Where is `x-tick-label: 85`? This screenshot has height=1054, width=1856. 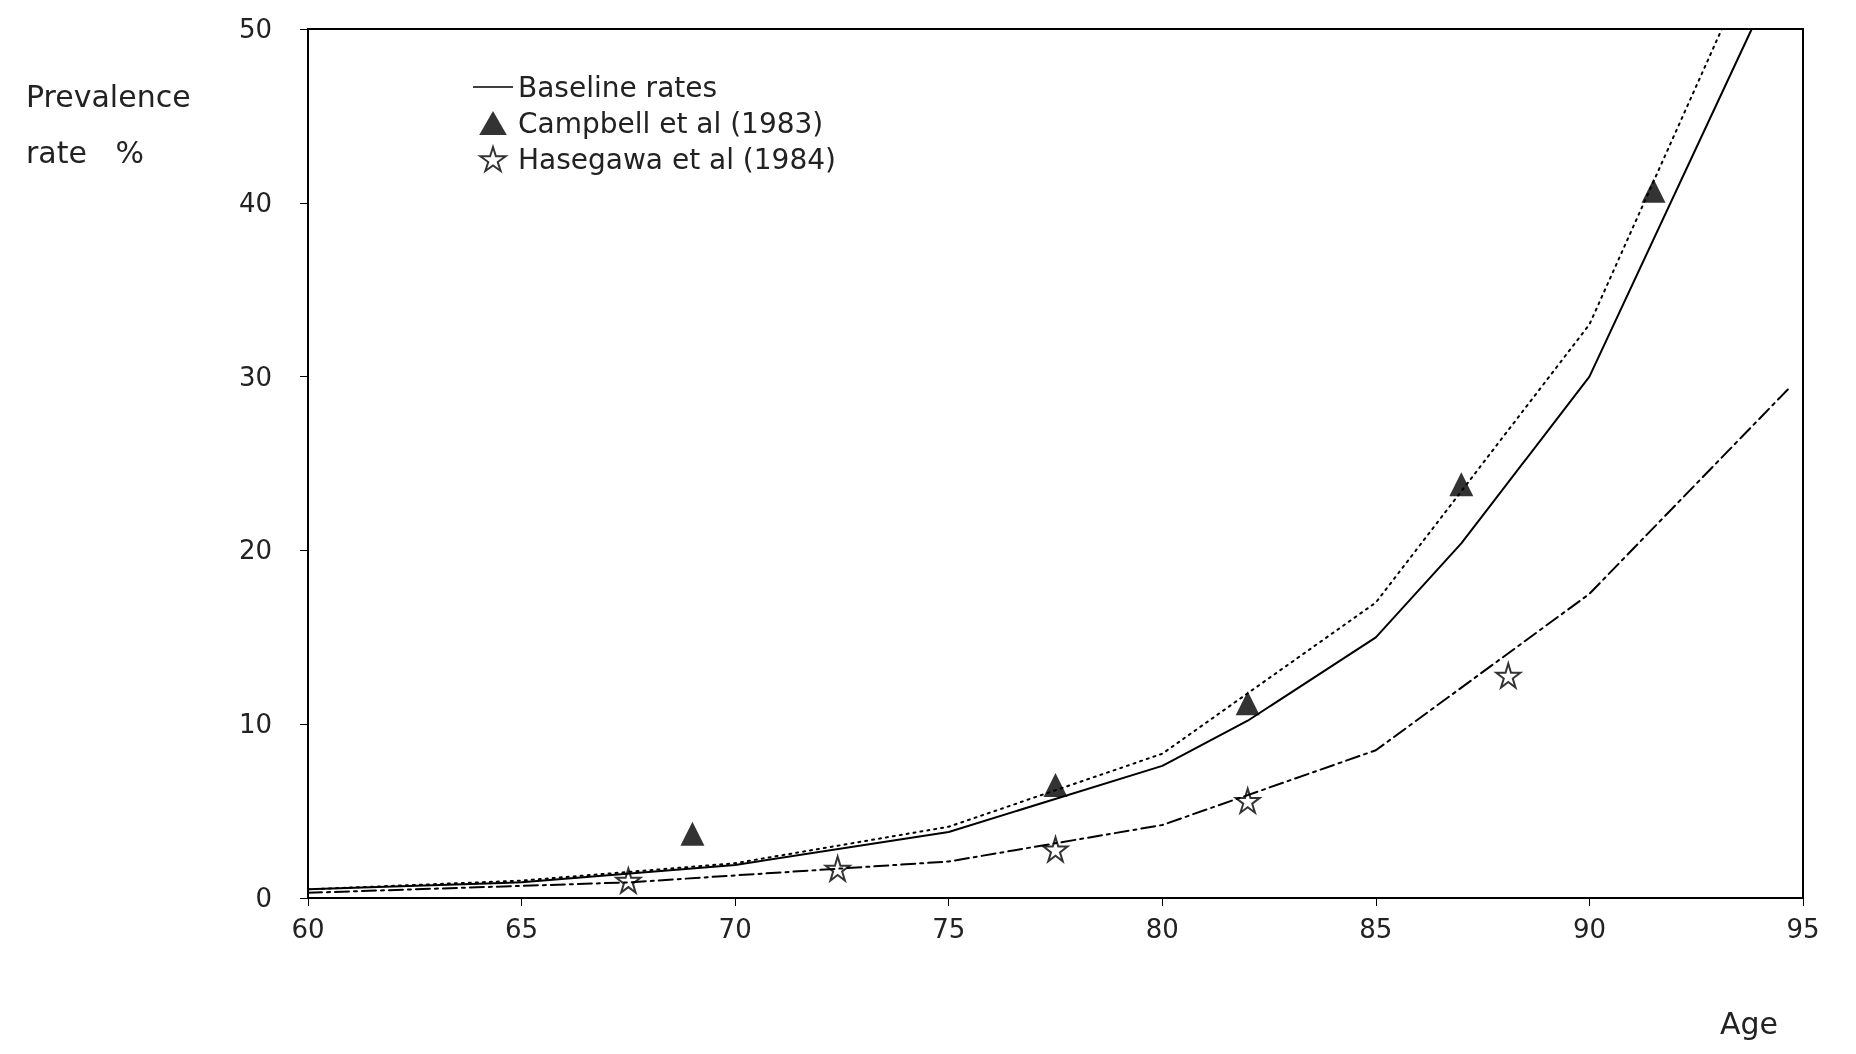 x-tick-label: 85 is located at coordinates (1376, 929).